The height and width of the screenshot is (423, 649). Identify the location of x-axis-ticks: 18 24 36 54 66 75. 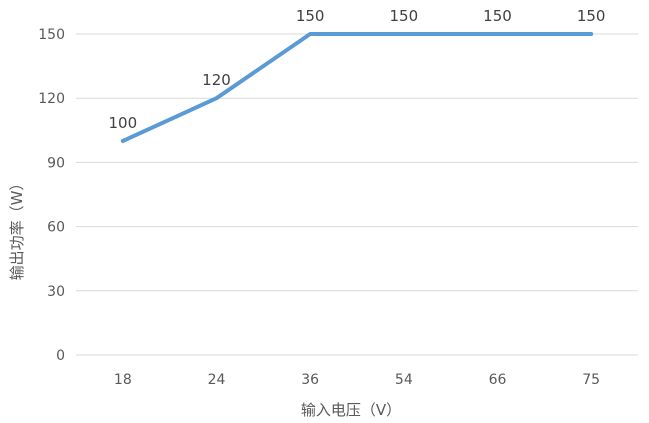
(357, 380).